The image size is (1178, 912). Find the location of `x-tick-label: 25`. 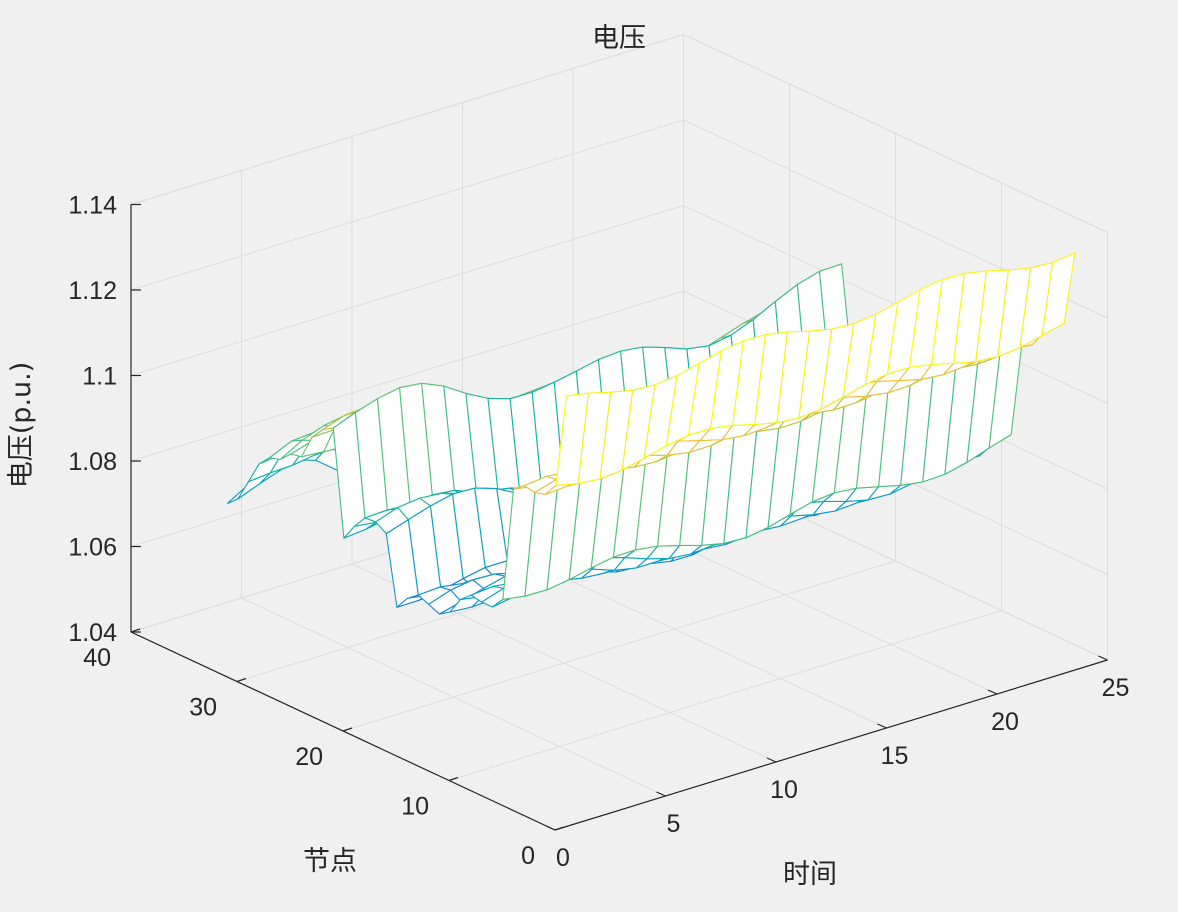

x-tick-label: 25 is located at coordinates (1116, 688).